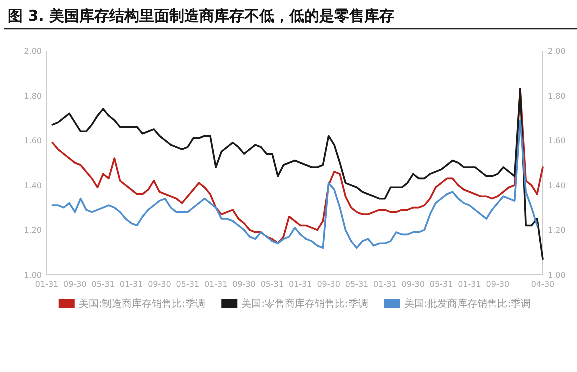 The height and width of the screenshot is (372, 577). I want to click on y2-tick-label: 1.80, so click(557, 96).